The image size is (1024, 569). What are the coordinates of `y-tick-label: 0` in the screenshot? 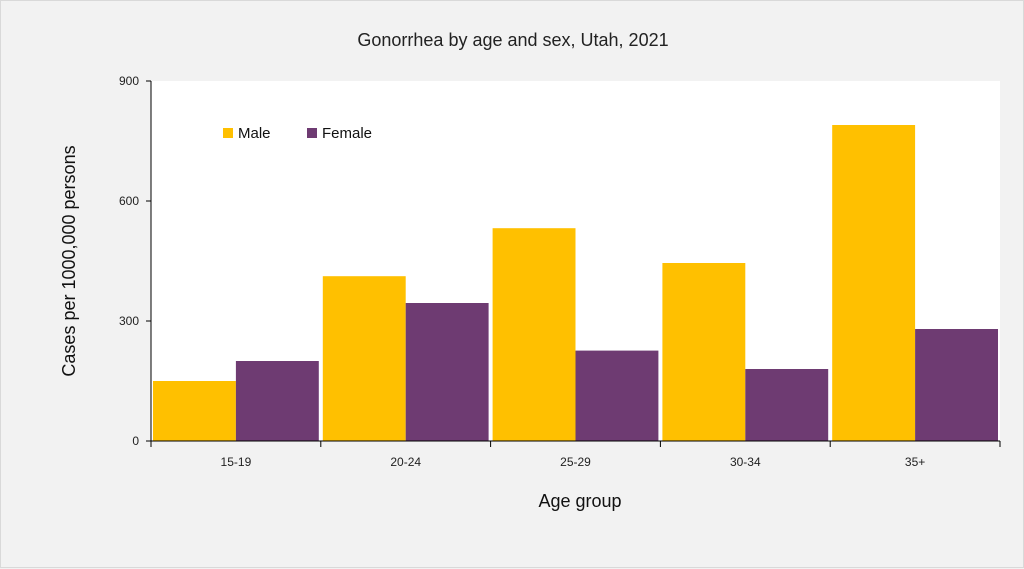 It's located at (135, 441).